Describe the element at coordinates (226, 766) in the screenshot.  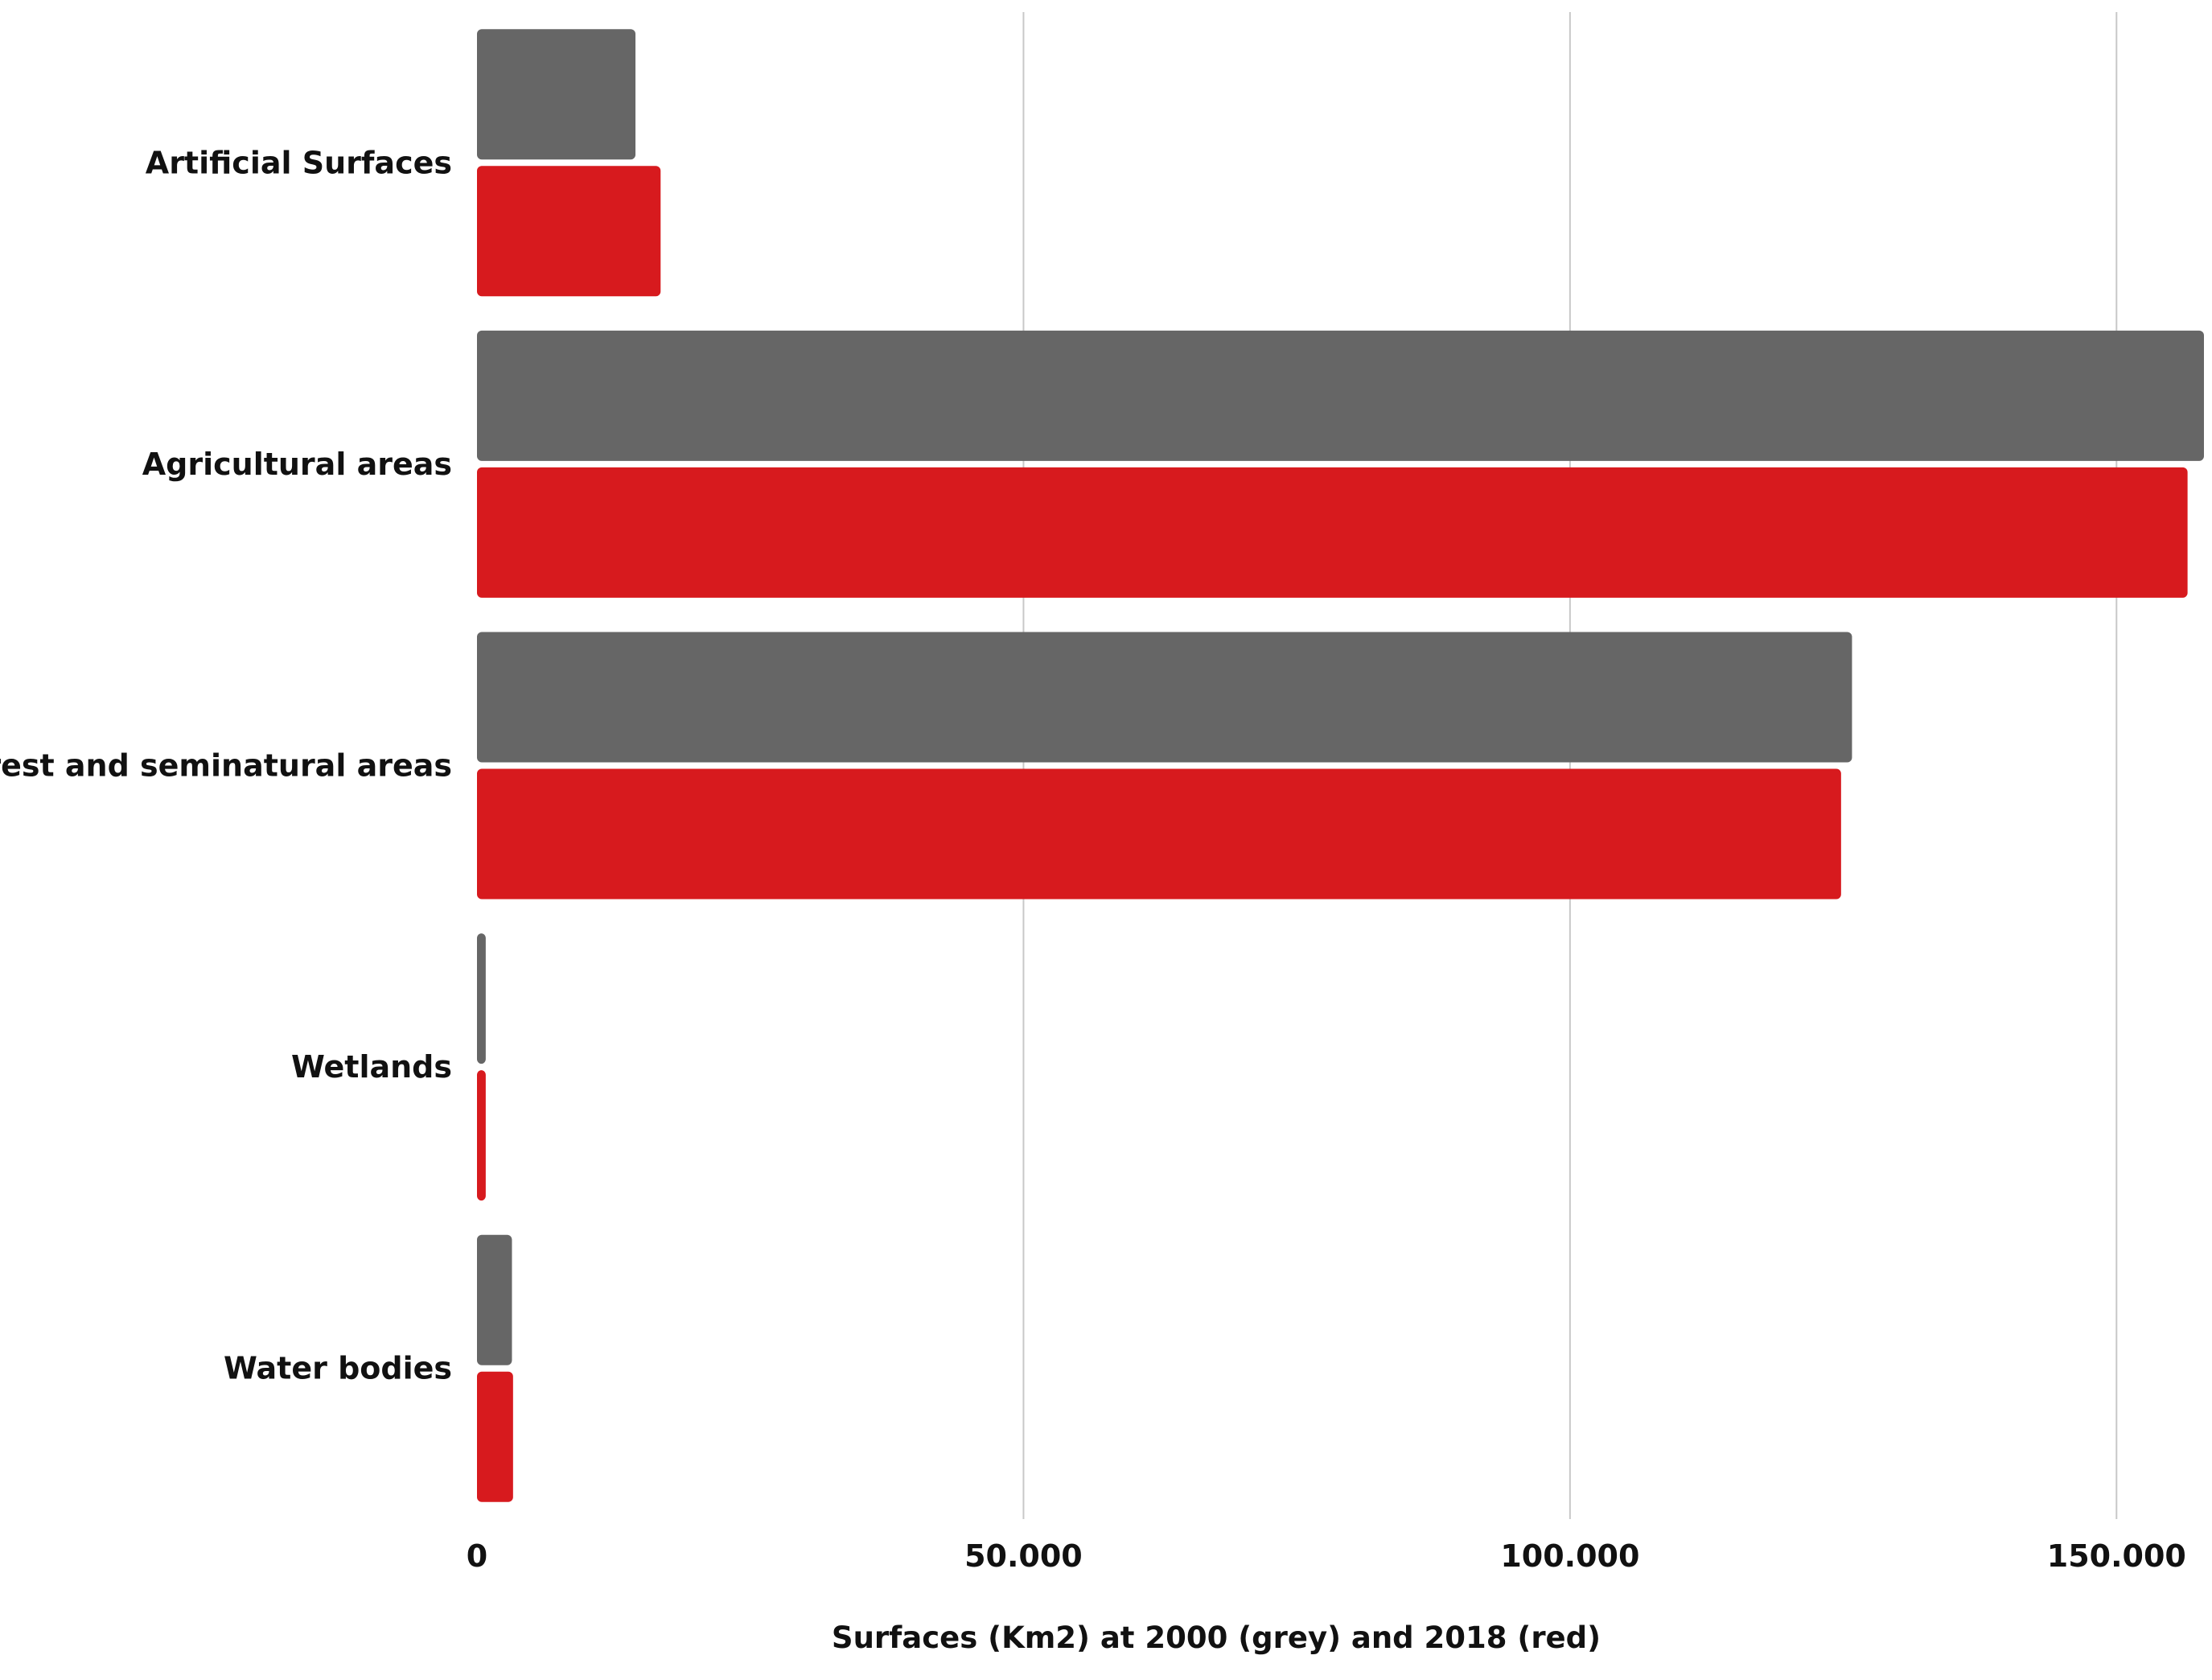
I see `category-label: Forest and seminatural areas` at that location.